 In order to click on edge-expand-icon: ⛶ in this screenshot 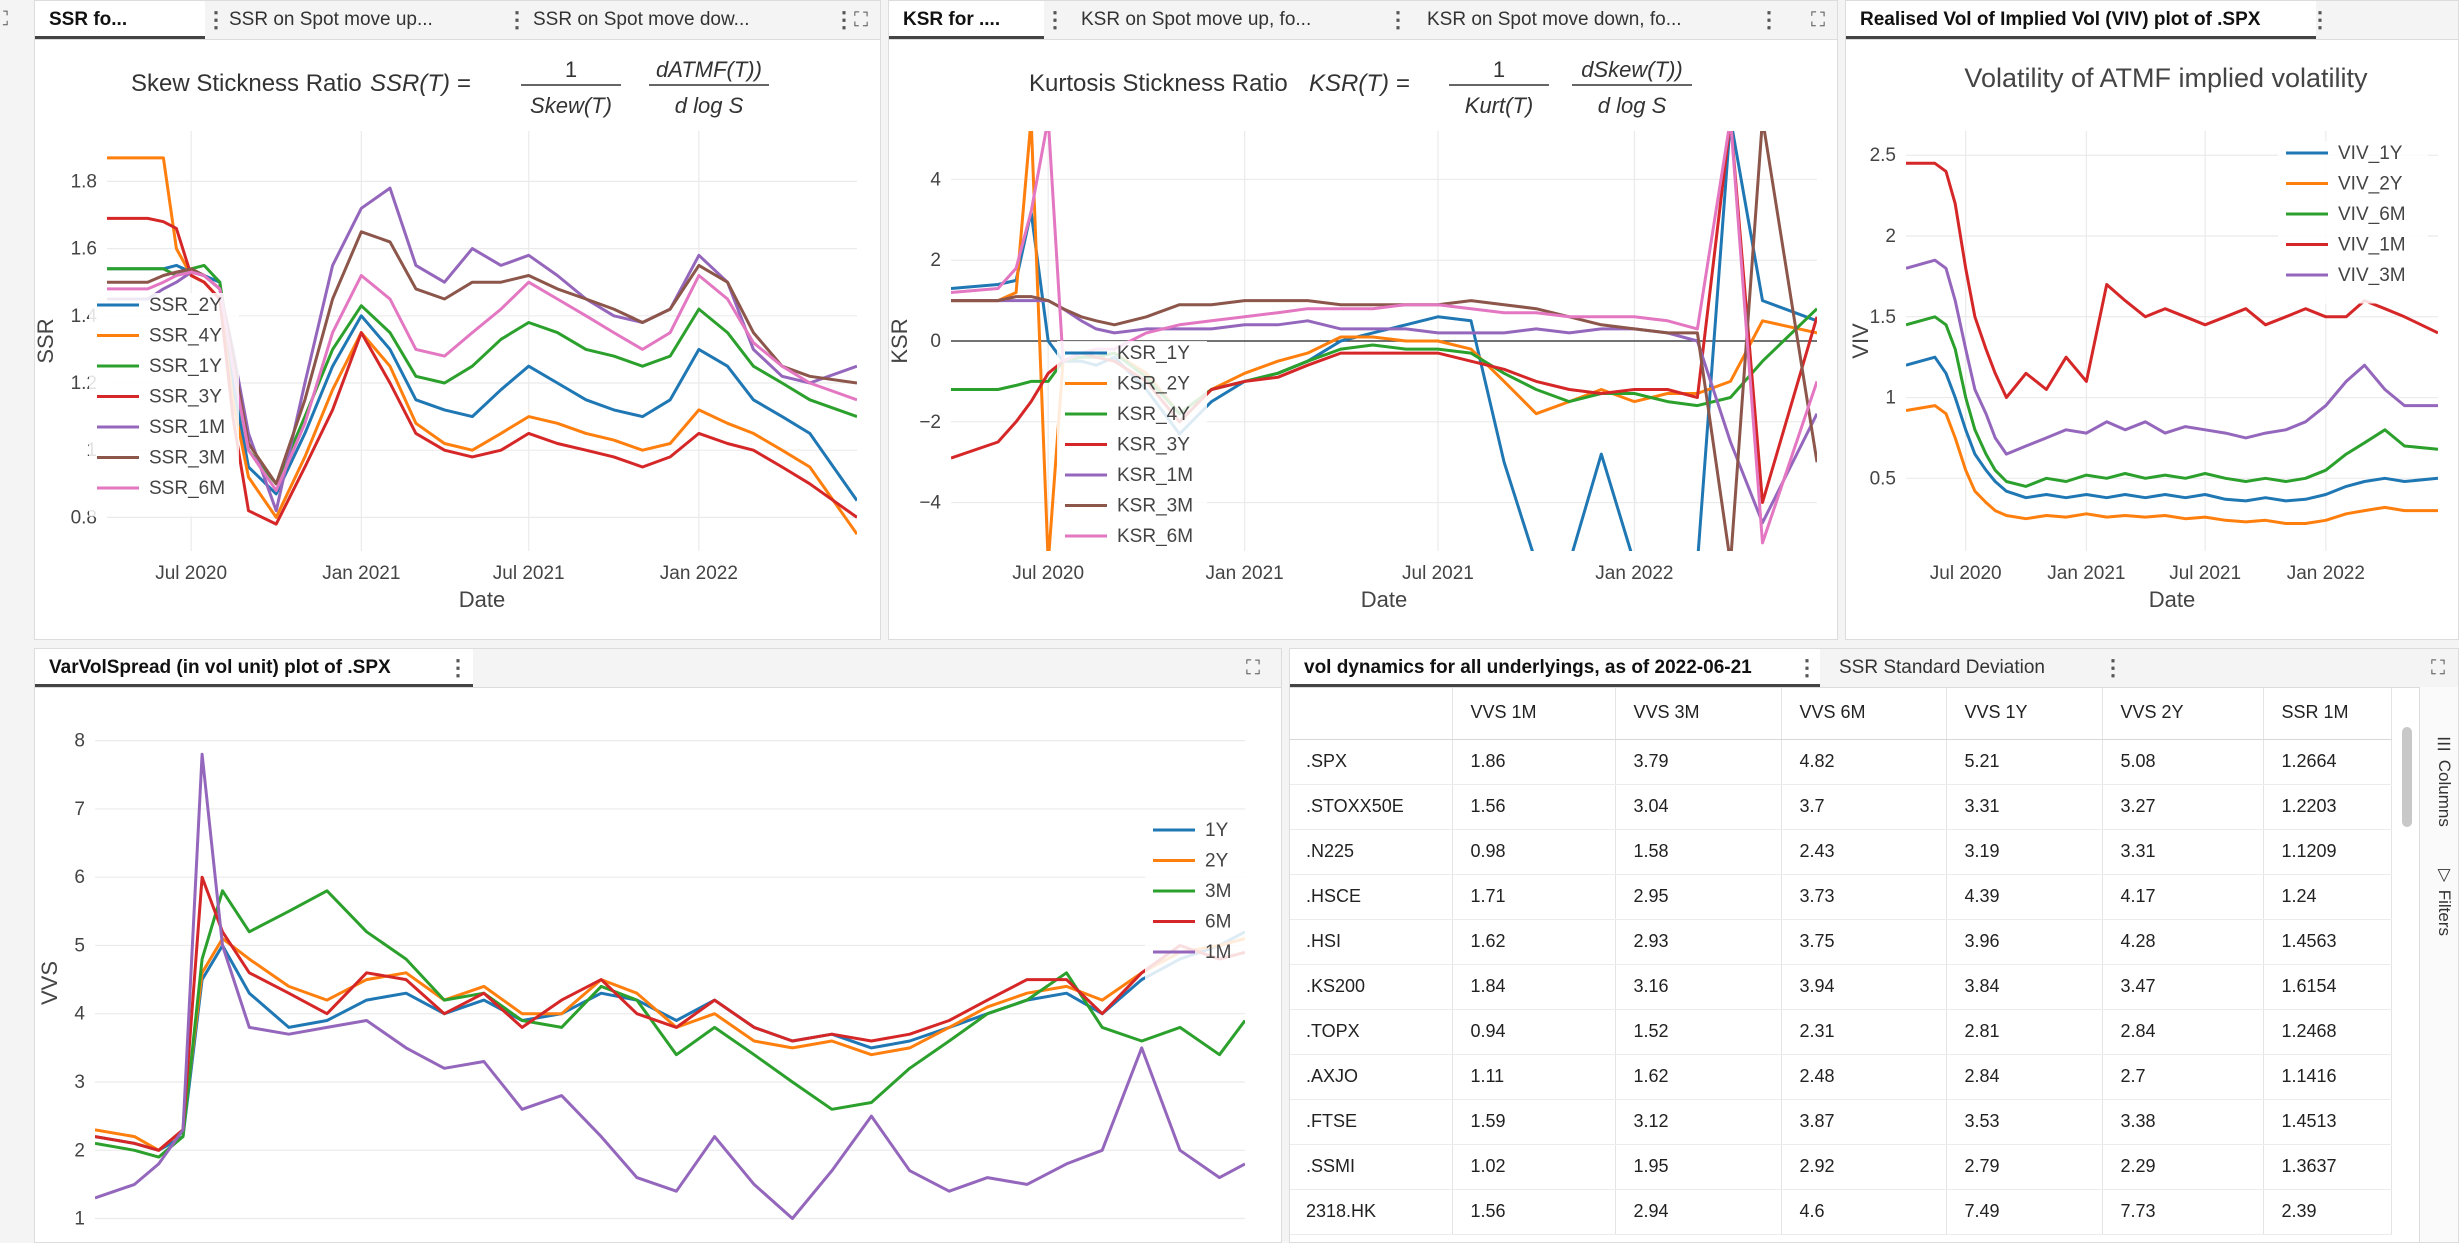, I will do `click(4, 19)`.